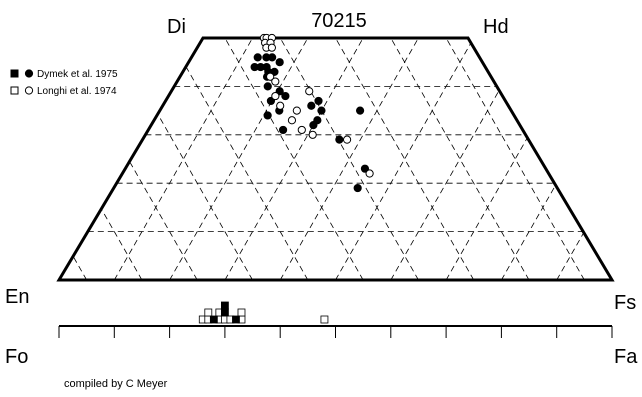 This screenshot has height=397, width=642. I want to click on corner-label-en: En, so click(17, 297).